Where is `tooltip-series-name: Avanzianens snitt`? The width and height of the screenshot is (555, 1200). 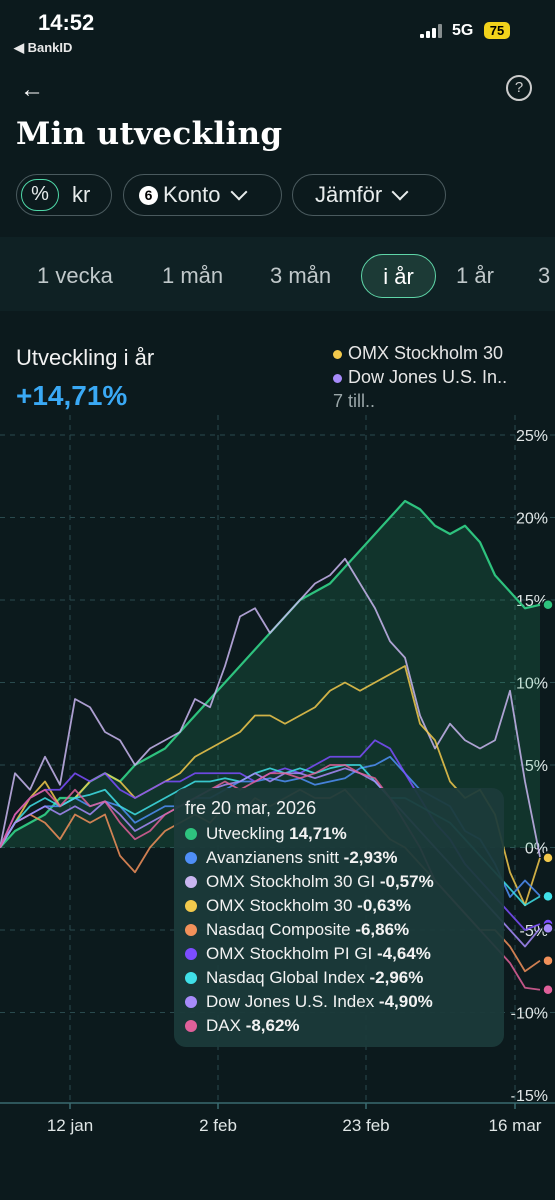 tooltip-series-name: Avanzianens snitt is located at coordinates (275, 857).